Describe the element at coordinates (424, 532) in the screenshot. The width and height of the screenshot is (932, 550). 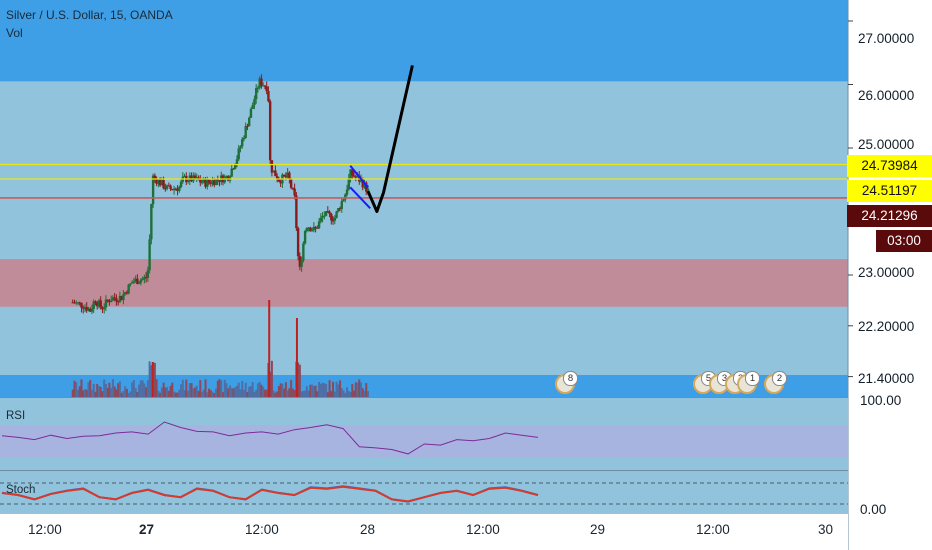
I see `time-axis` at that location.